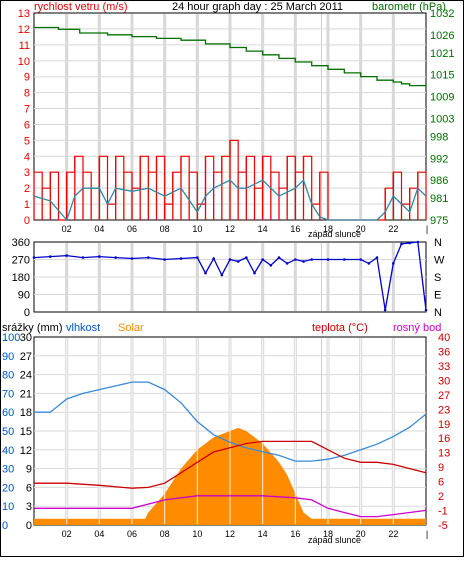  I want to click on wind-speed-tick-label: 7, so click(27, 110).